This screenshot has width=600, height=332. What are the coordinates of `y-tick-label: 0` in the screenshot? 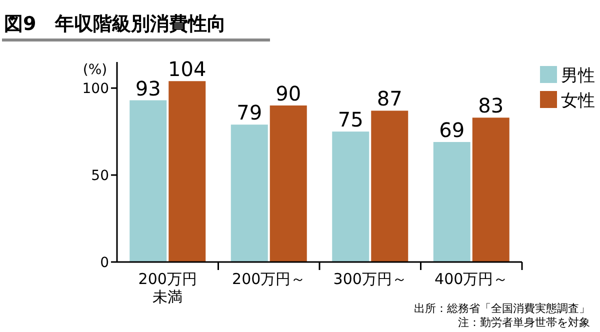 It's located at (104, 263).